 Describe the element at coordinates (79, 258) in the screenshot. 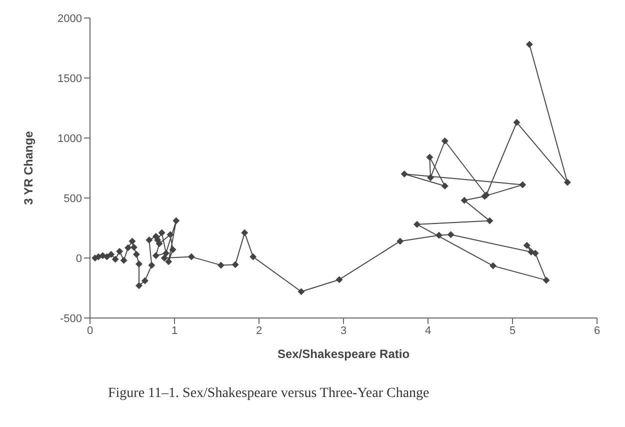

I see `y-tick-label: 0` at that location.